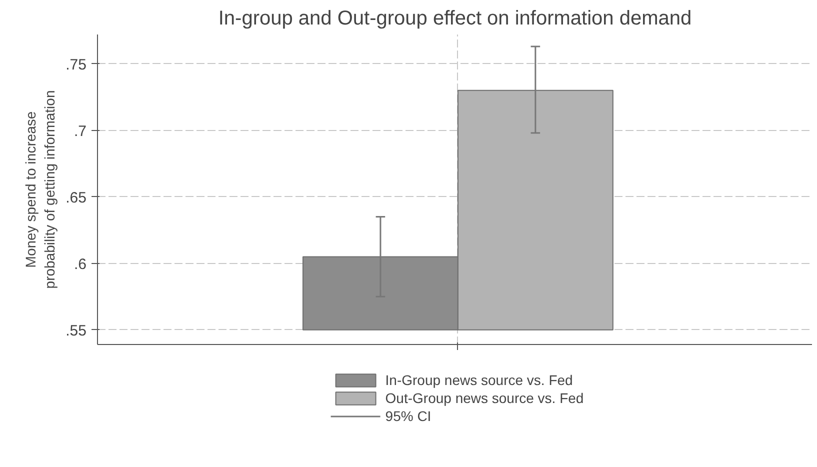  Describe the element at coordinates (40, 189) in the screenshot. I see `y-axis-title: Money spend to increase probability of getting information` at that location.